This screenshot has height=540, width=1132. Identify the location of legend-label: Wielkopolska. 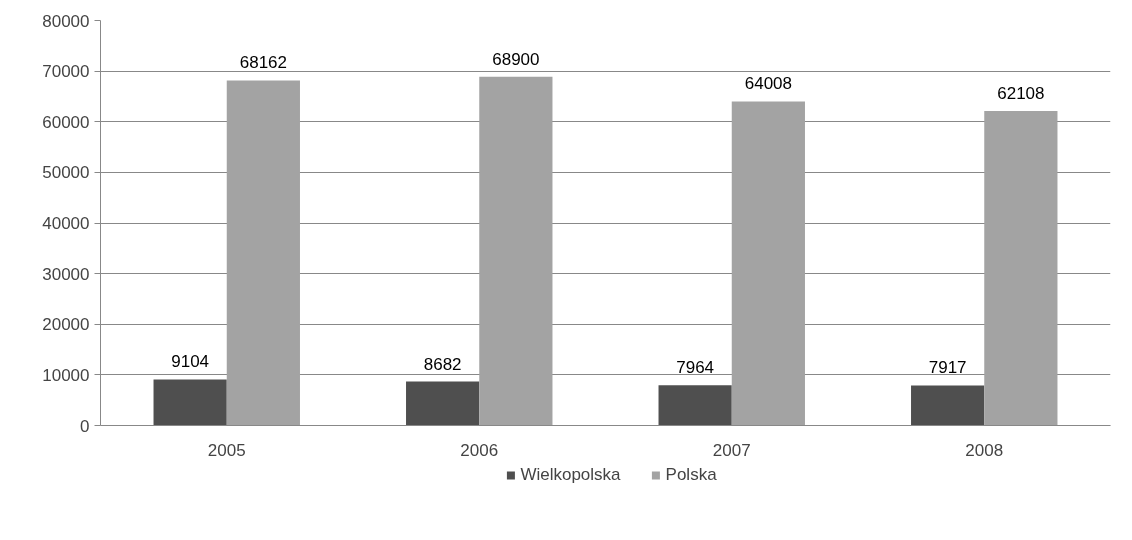
(570, 475).